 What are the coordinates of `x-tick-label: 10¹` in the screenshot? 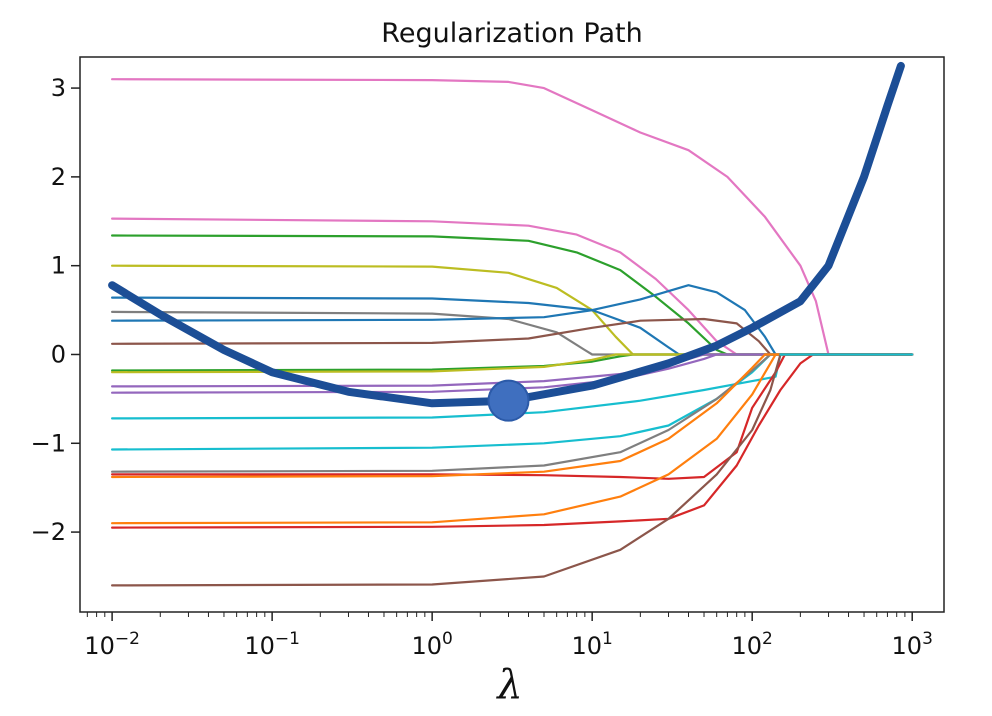 It's located at (591, 644).